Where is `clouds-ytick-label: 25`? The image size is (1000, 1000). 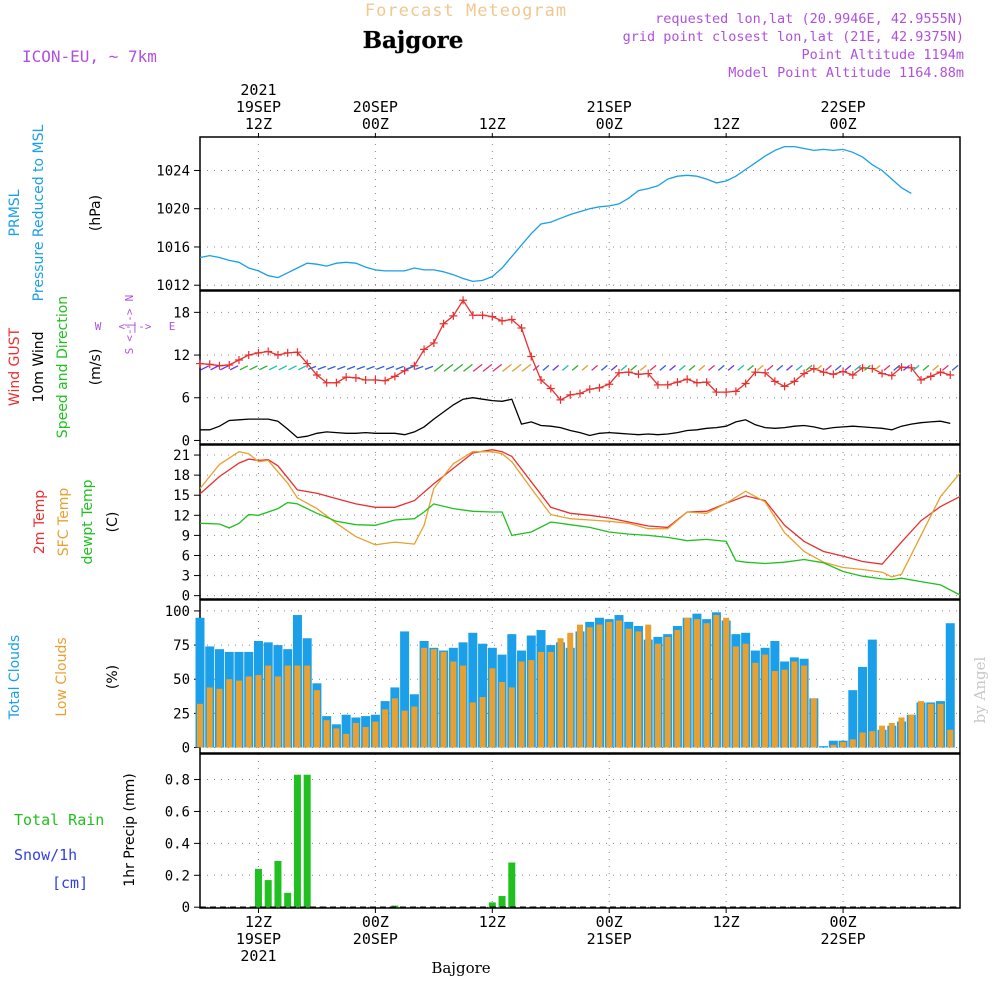
clouds-ytick-label: 25 is located at coordinates (181, 714).